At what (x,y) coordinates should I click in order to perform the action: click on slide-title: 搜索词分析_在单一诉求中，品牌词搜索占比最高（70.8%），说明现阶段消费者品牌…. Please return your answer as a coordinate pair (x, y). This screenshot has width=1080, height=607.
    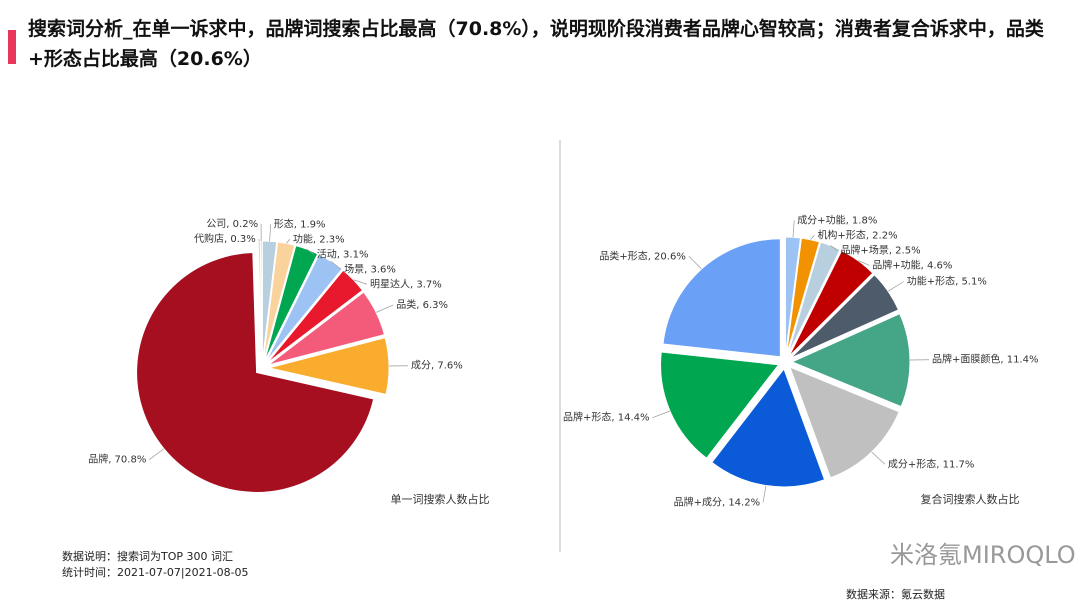
    Looking at the image, I should click on (536, 44).